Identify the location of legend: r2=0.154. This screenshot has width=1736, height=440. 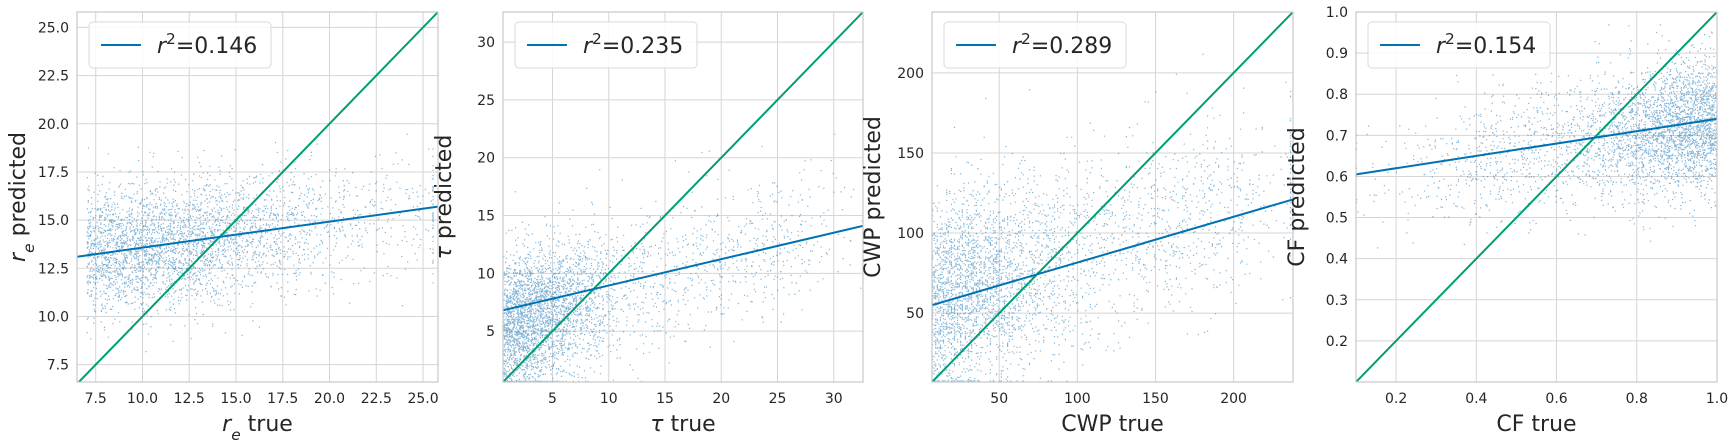
(1459, 45).